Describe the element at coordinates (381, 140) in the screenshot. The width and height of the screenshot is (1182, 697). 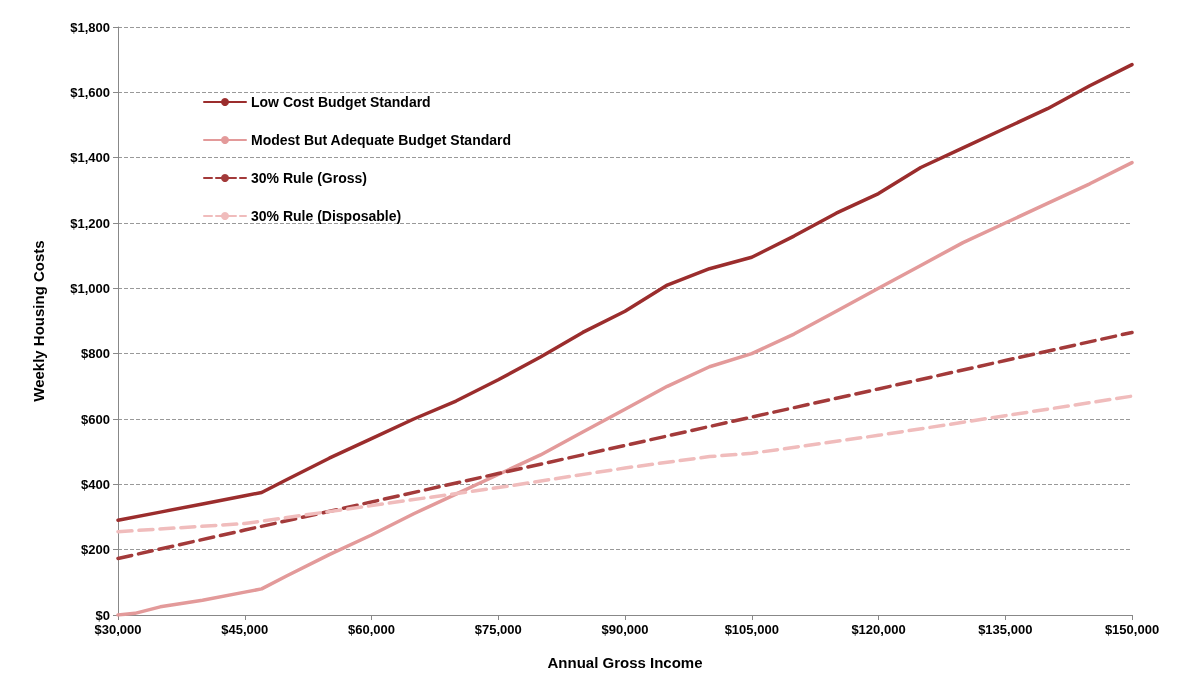
I see `legend-label: Modest But Adequate Budget Standard` at that location.